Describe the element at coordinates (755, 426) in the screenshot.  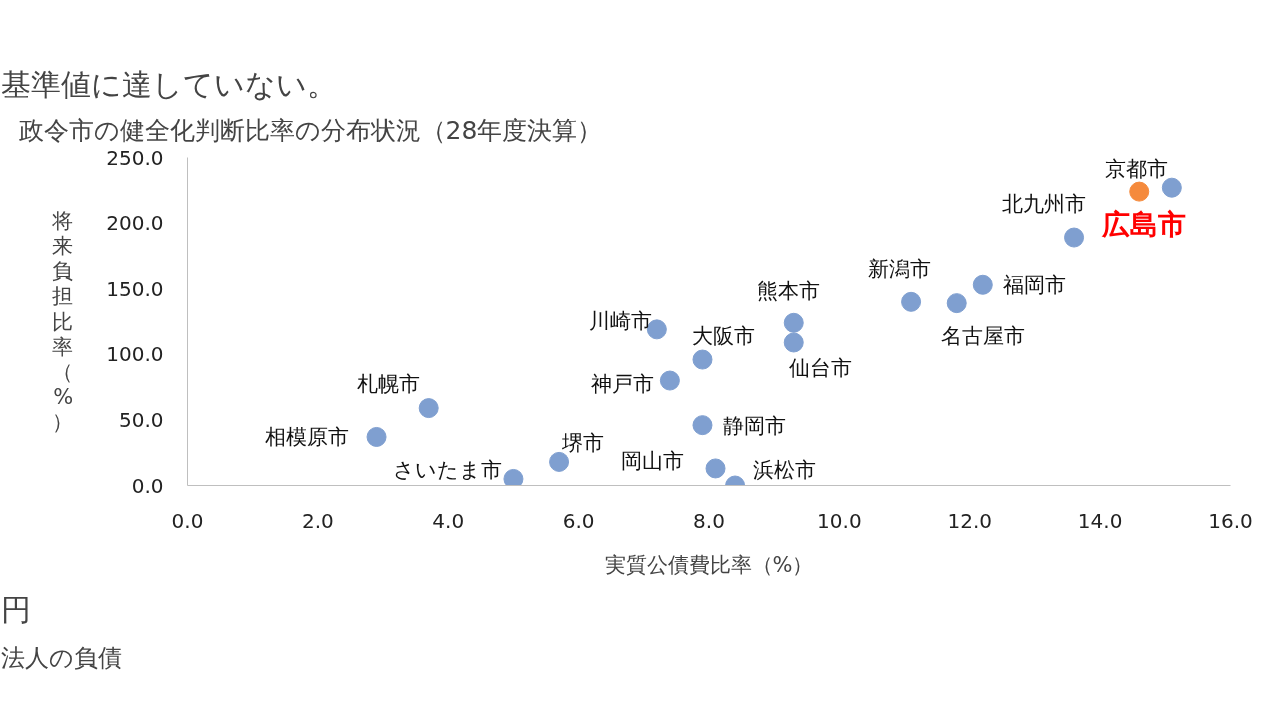
I see `annotation: 静岡市` at that location.